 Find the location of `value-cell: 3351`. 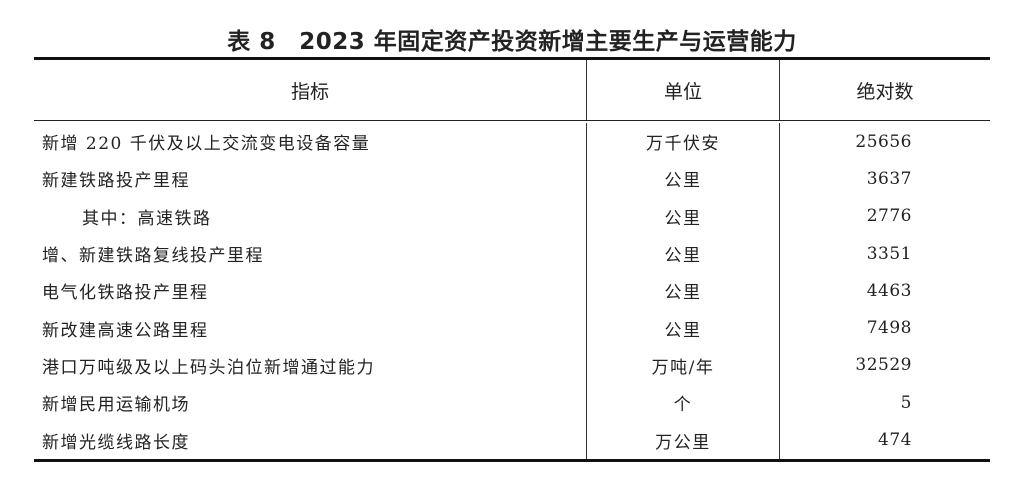

value-cell: 3351 is located at coordinates (889, 253).